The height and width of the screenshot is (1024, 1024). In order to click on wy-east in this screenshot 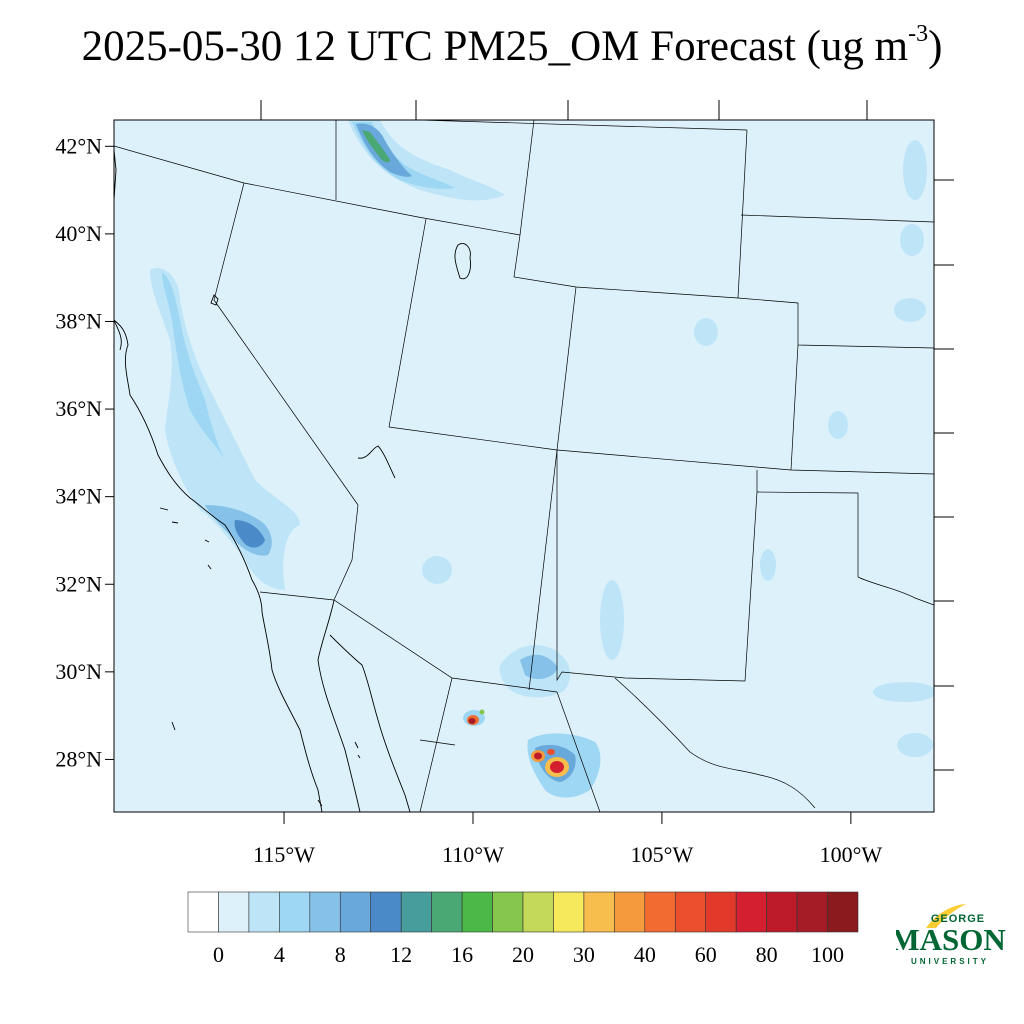, I will do `click(742, 214)`.